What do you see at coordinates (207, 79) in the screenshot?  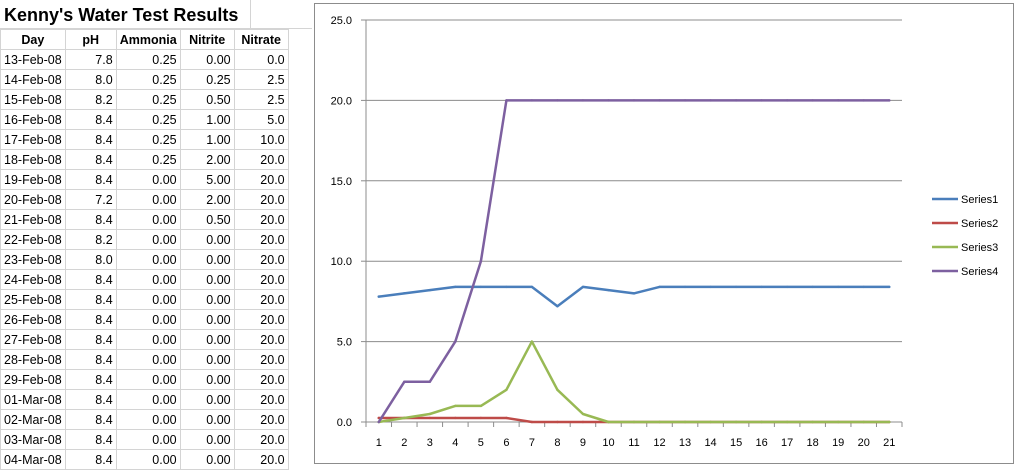 I see `nitrite-cell: 0.25` at bounding box center [207, 79].